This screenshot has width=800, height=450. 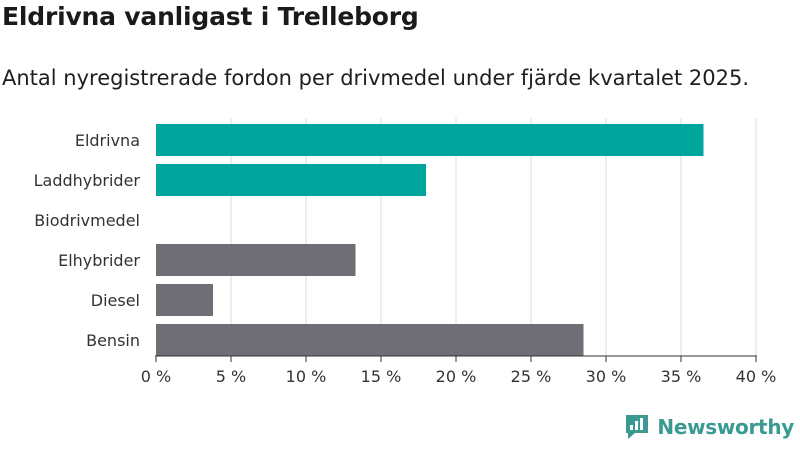 What do you see at coordinates (231, 376) in the screenshot?
I see `tick-label-5: 5 %` at bounding box center [231, 376].